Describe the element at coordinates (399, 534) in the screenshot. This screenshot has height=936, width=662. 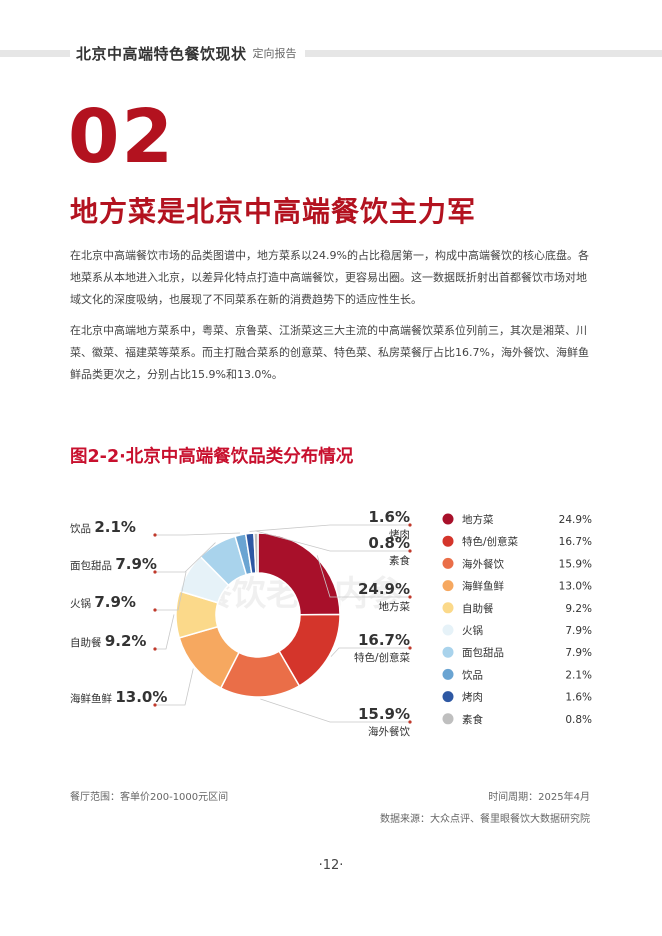
I see `data-label-name: 烤肉` at that location.